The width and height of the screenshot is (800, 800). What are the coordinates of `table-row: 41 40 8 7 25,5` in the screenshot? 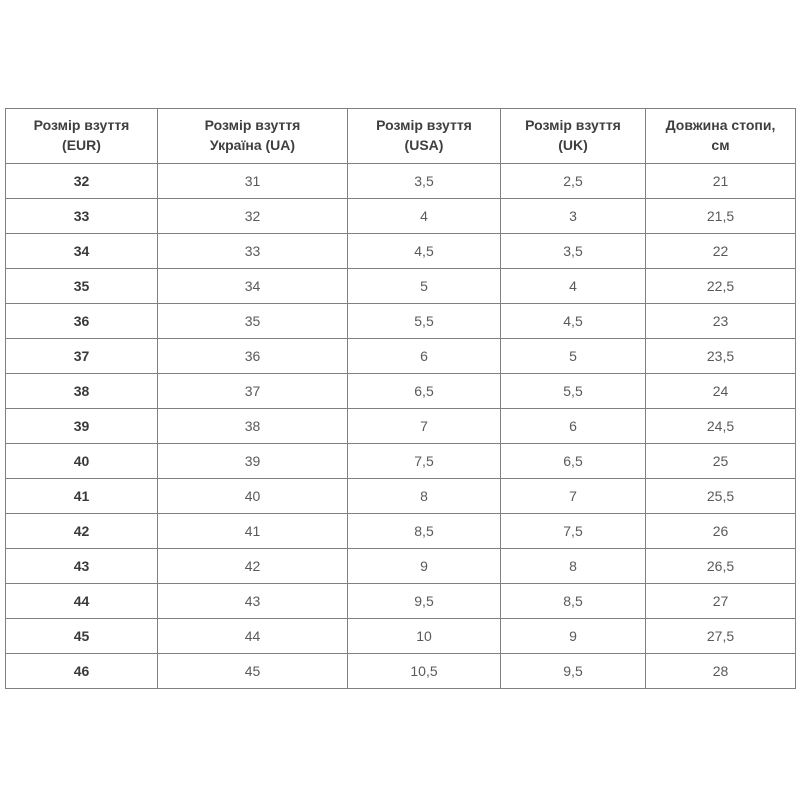 It's located at (400, 496).